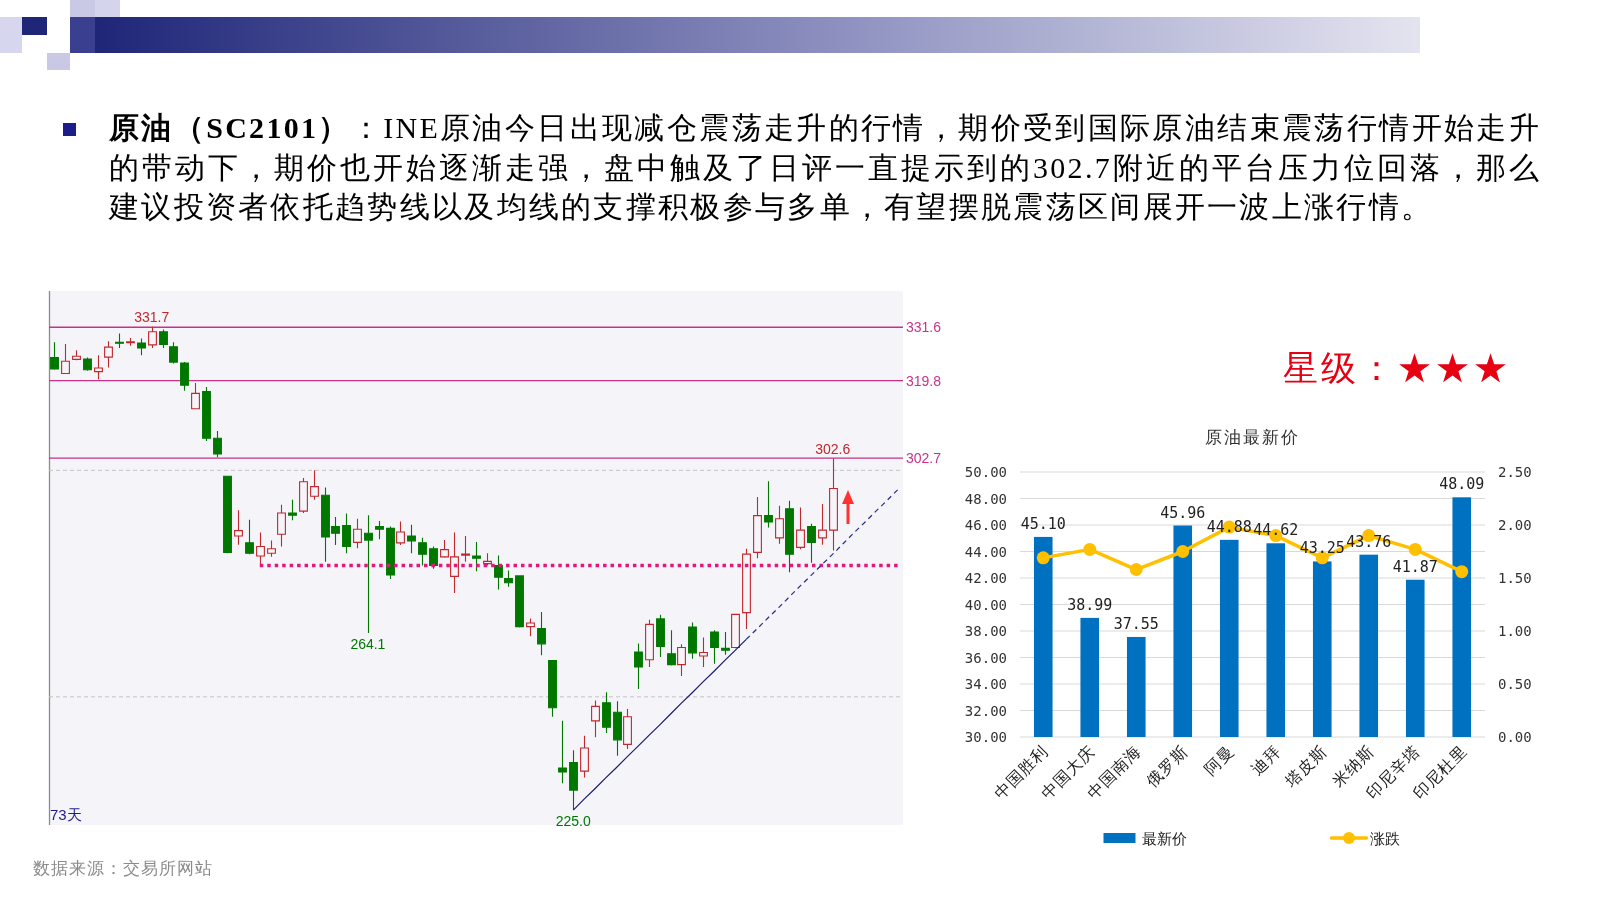  I want to click on data-label: 38.99, so click(1090, 604).